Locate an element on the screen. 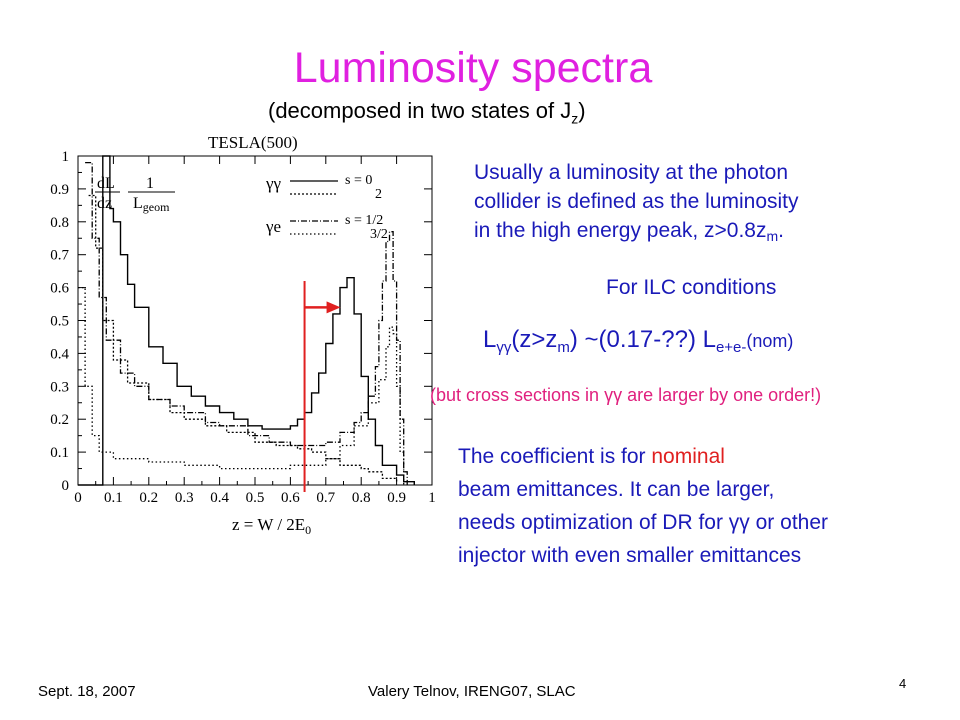 This screenshot has width=960, height=720. legend-entry-s32: 3/2 is located at coordinates (379, 234).